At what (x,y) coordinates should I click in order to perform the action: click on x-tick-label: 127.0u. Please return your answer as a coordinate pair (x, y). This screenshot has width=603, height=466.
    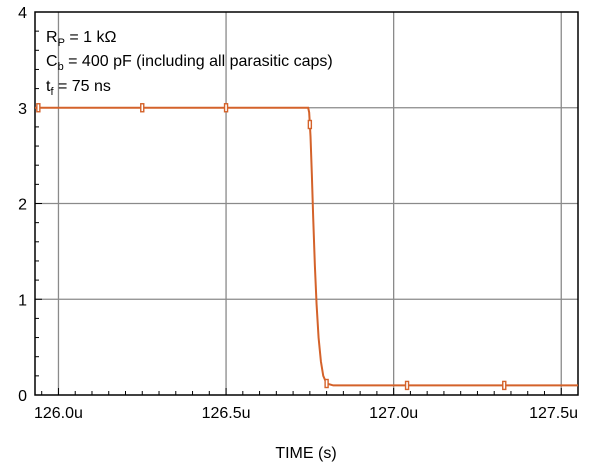
    Looking at the image, I should click on (393, 413).